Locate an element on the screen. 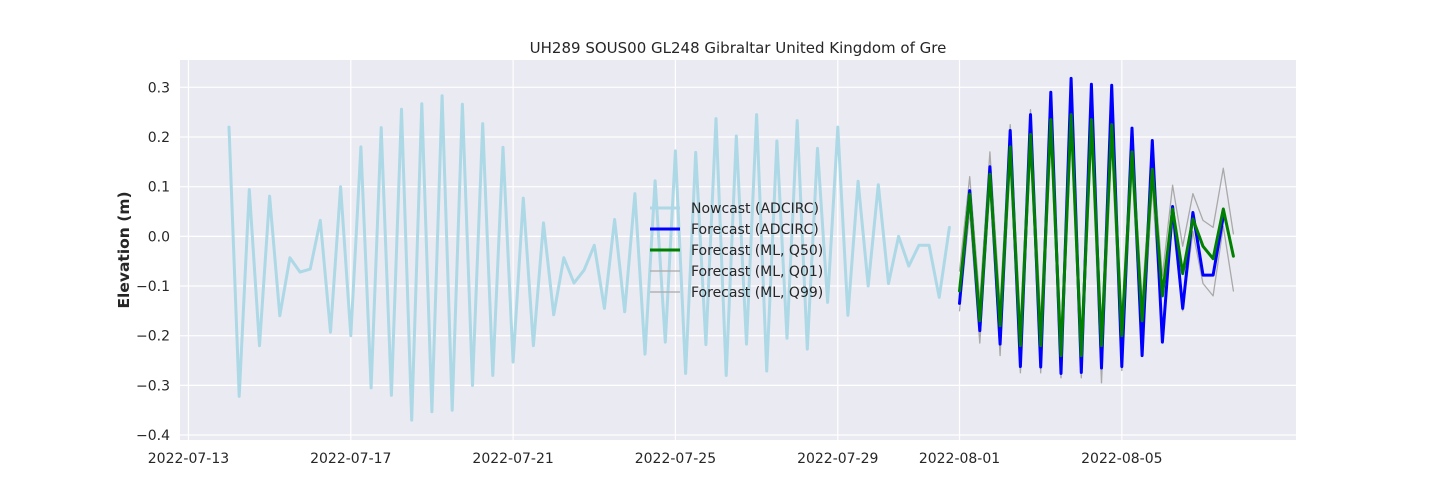  x-tick-label: 2022-08-01 is located at coordinates (959, 459).